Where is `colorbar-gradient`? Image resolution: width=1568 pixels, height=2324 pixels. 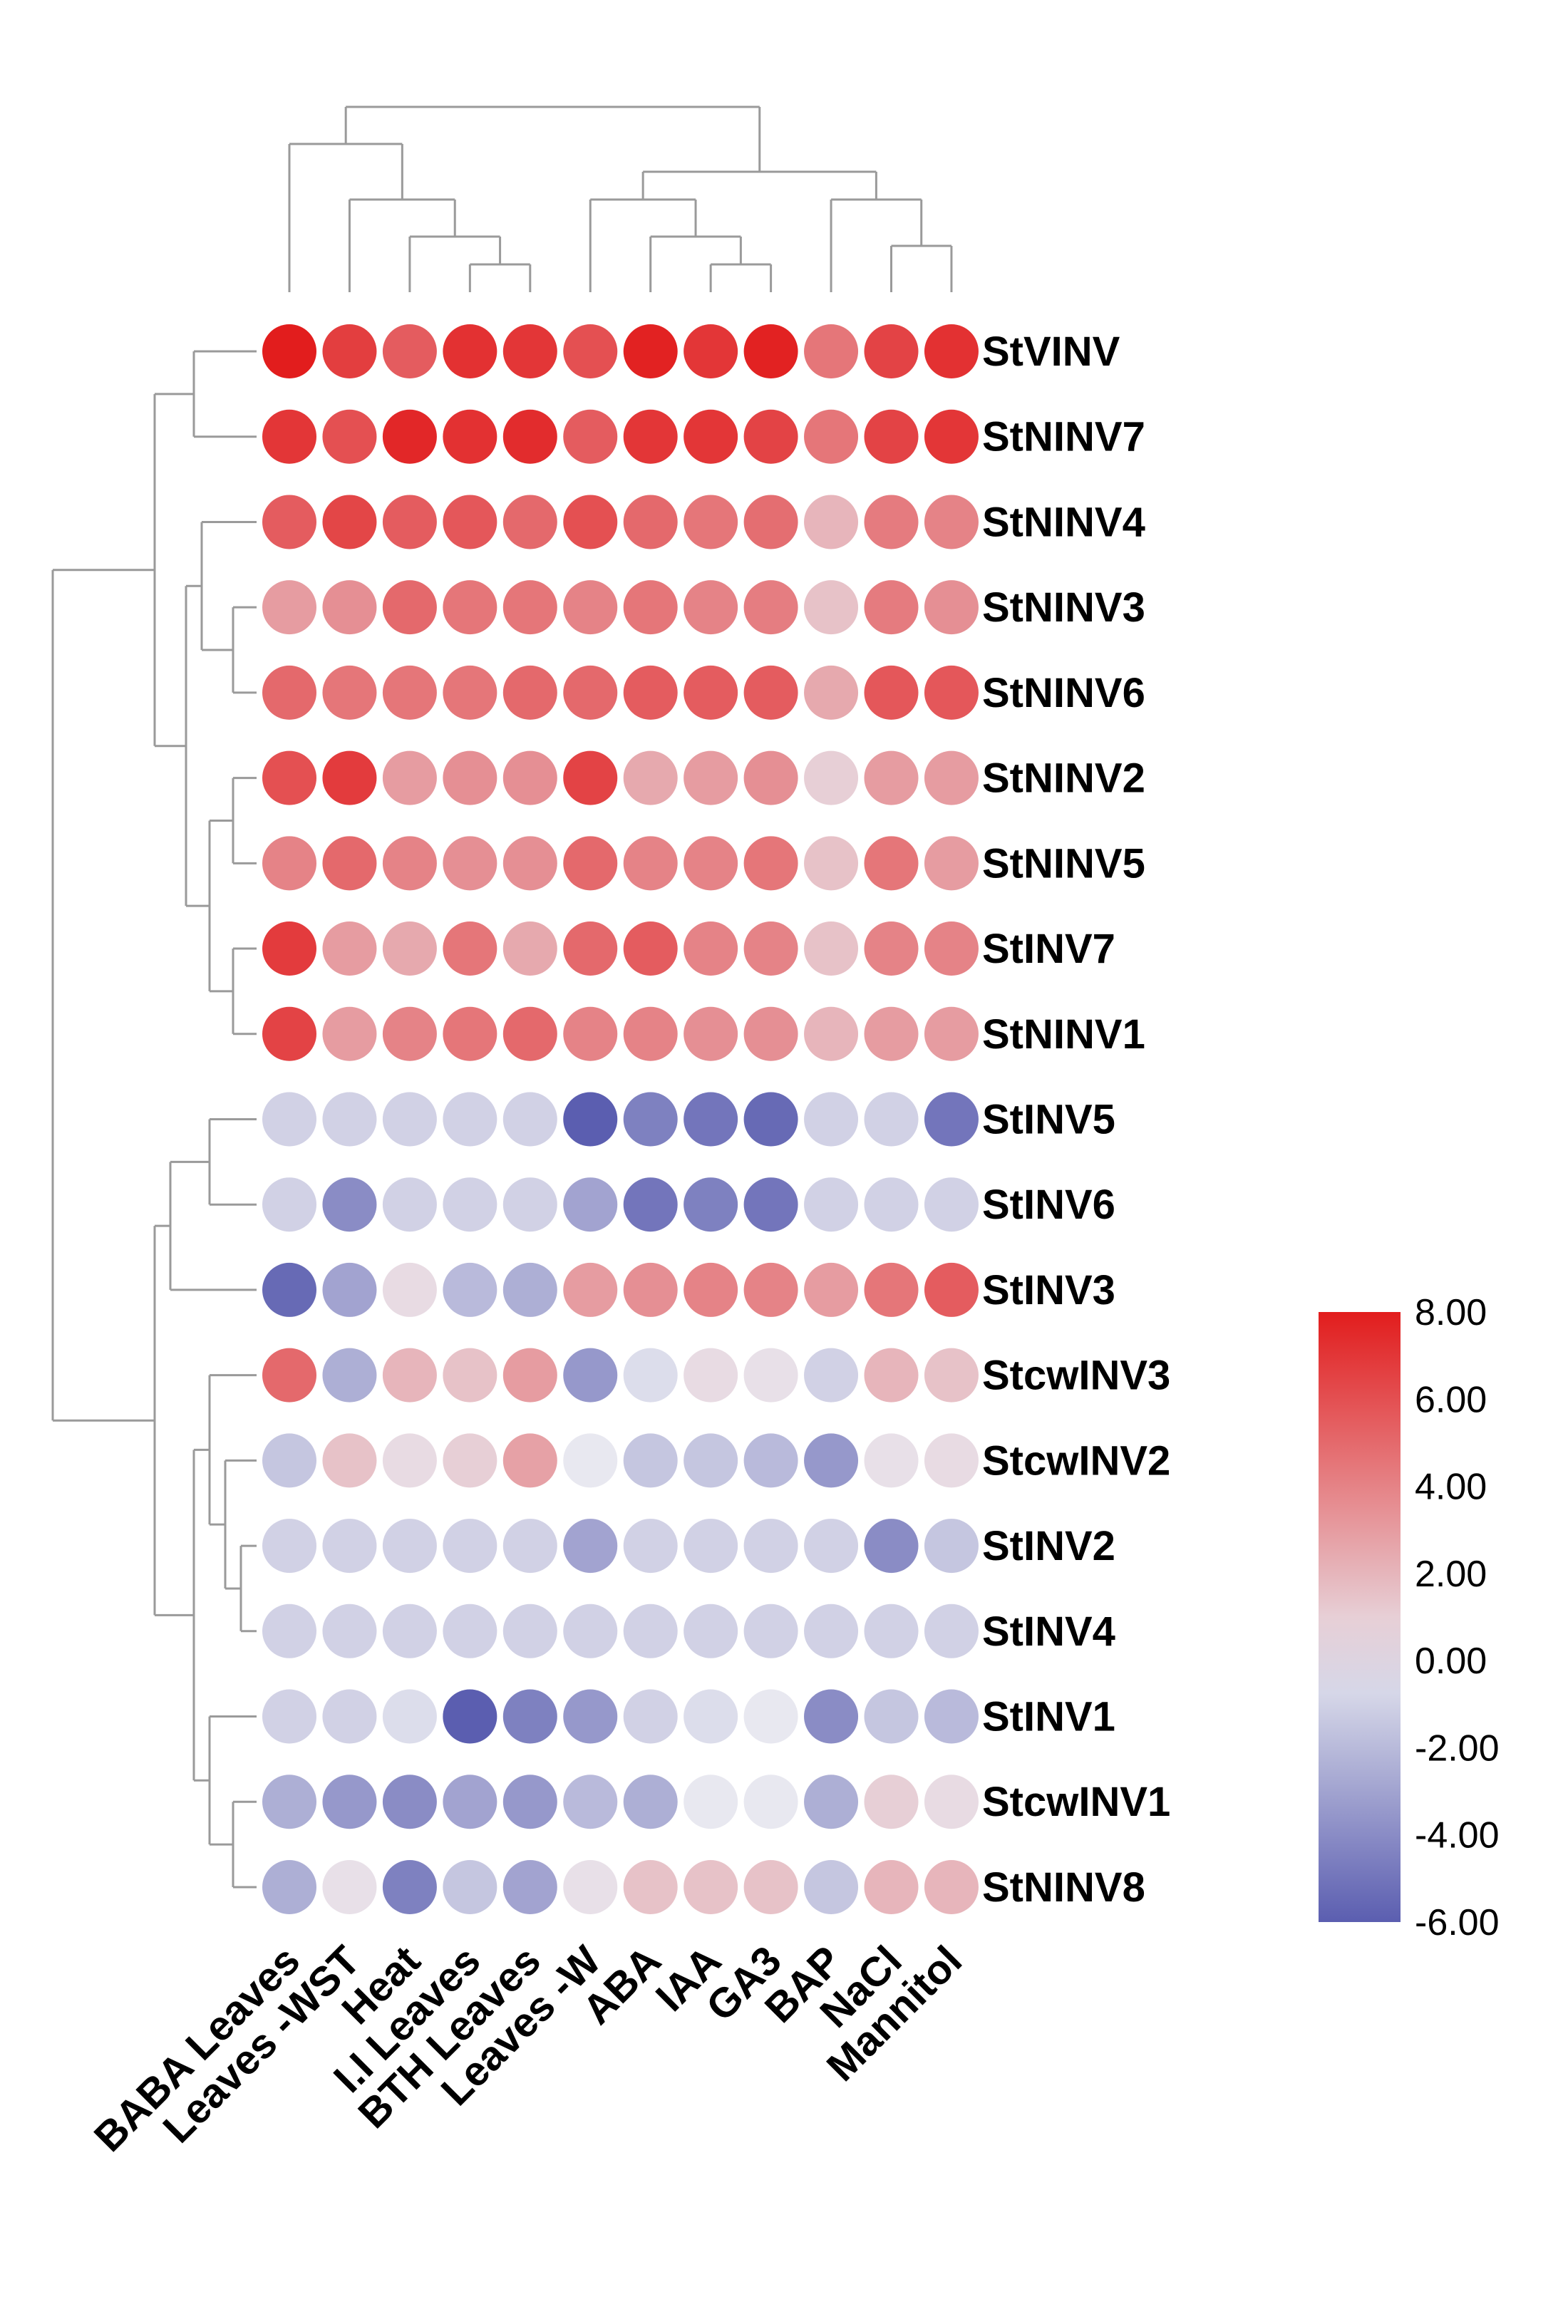
colorbar-gradient is located at coordinates (1360, 1617).